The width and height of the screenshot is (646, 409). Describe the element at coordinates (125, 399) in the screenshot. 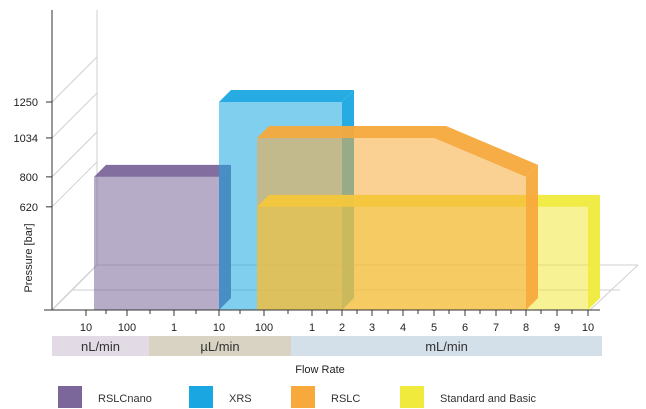

I see `legend-label: RSLCnano` at that location.